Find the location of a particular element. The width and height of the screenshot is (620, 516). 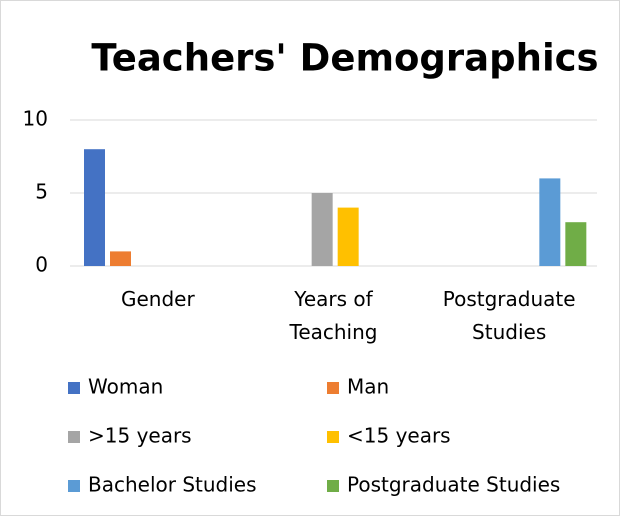

legend-label: Woman is located at coordinates (125, 387).